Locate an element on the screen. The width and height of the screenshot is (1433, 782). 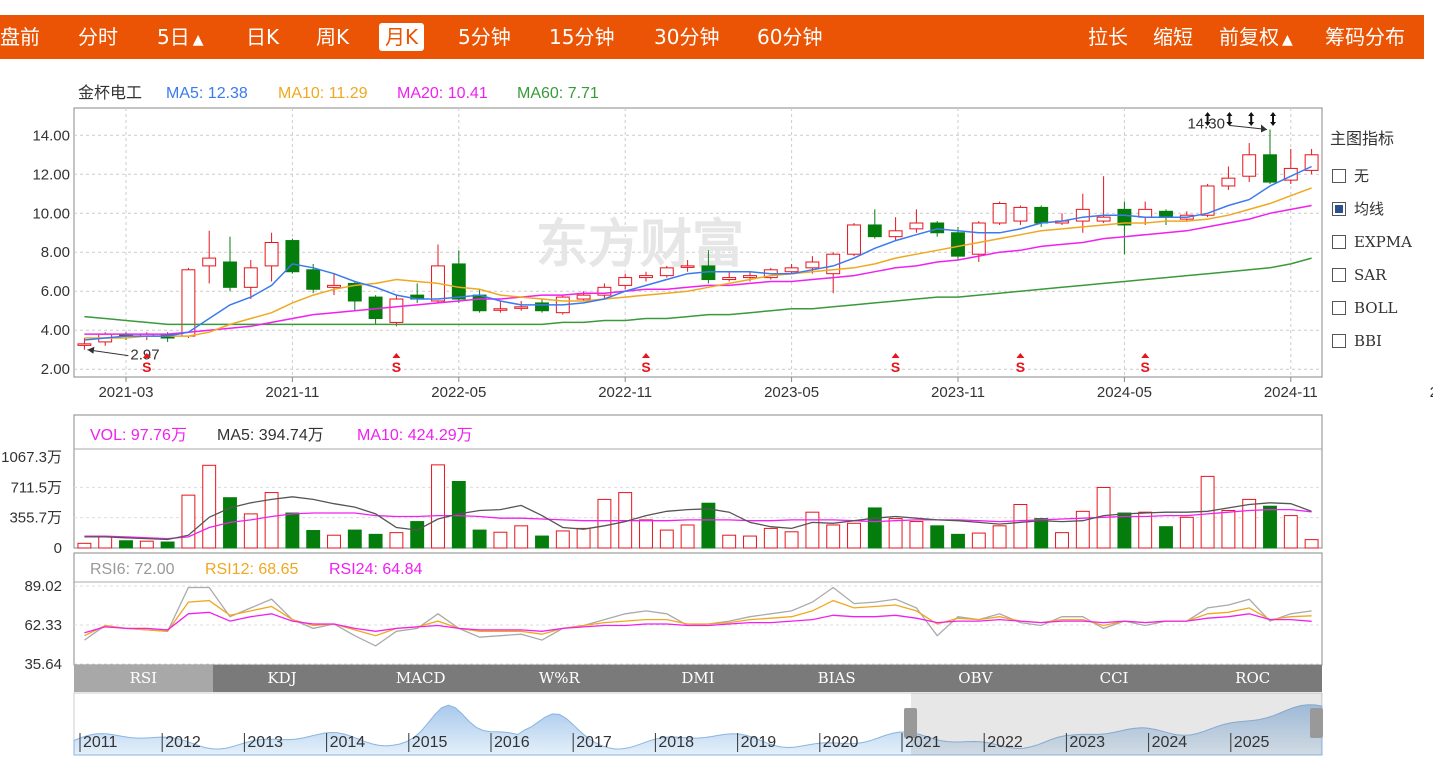
tab-left_tabs-9: 60分钟 is located at coordinates (789, 37).